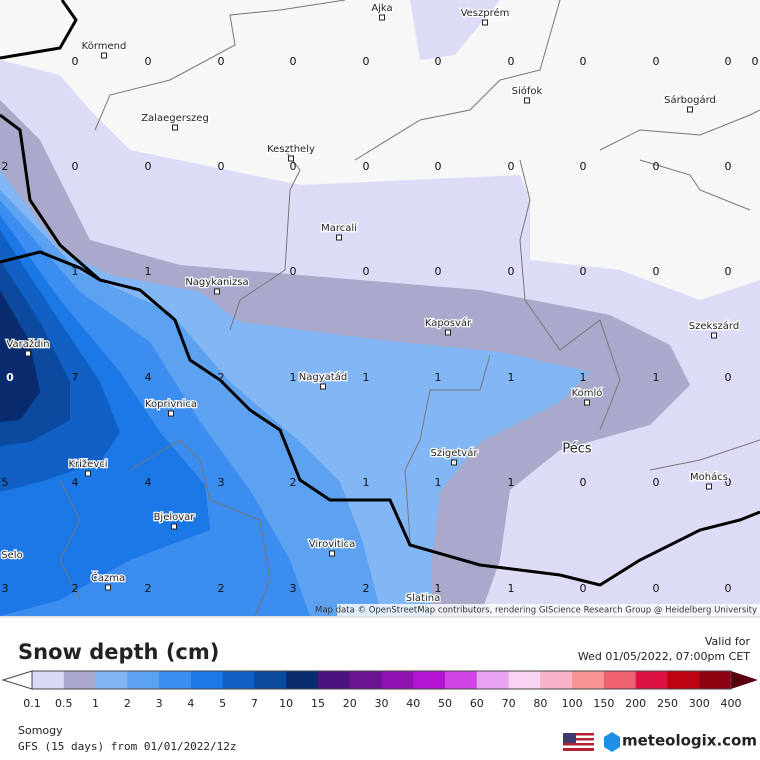  Describe the element at coordinates (64, 703) in the screenshot. I see `colorbar-label: 0.5` at that location.